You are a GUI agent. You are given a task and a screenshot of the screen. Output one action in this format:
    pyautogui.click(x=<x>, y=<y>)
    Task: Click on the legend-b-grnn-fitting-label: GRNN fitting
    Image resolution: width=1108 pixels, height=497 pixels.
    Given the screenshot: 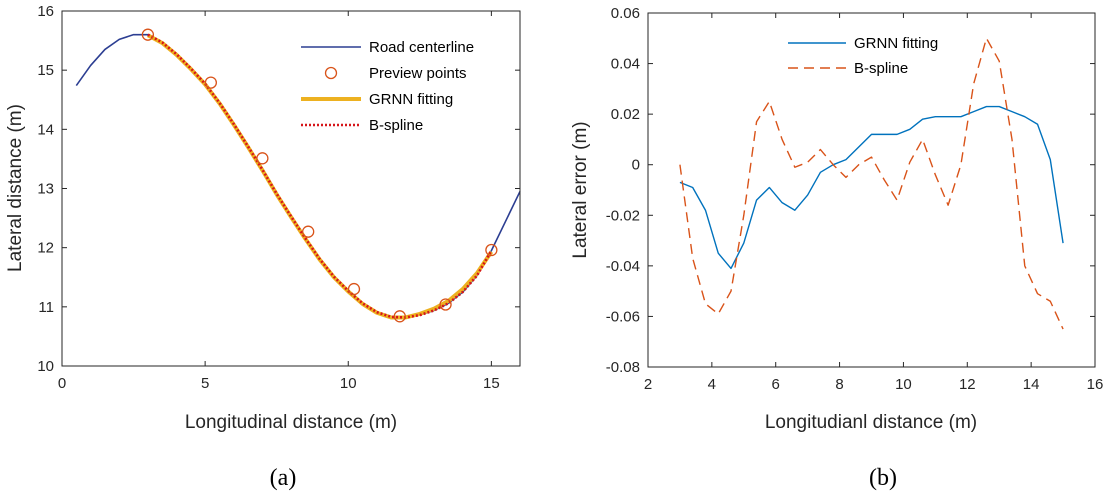 What is the action you would take?
    pyautogui.click(x=896, y=43)
    